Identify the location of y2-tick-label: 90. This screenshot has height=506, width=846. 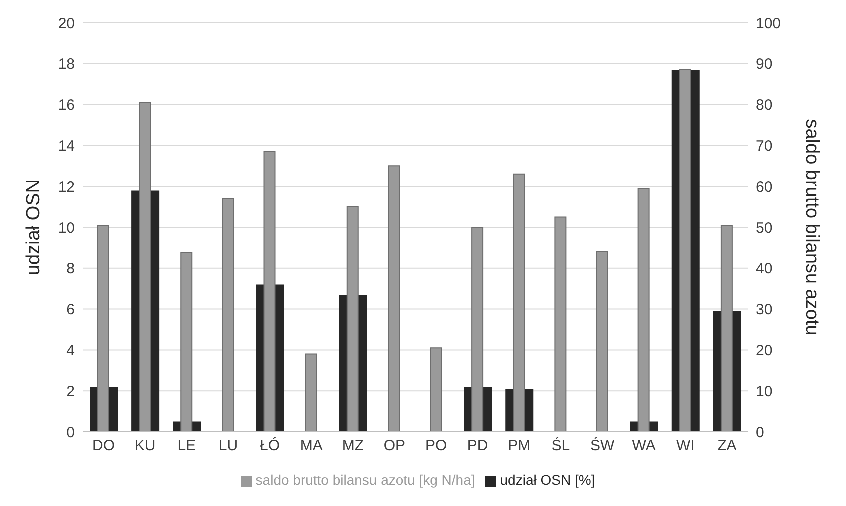
(764, 65).